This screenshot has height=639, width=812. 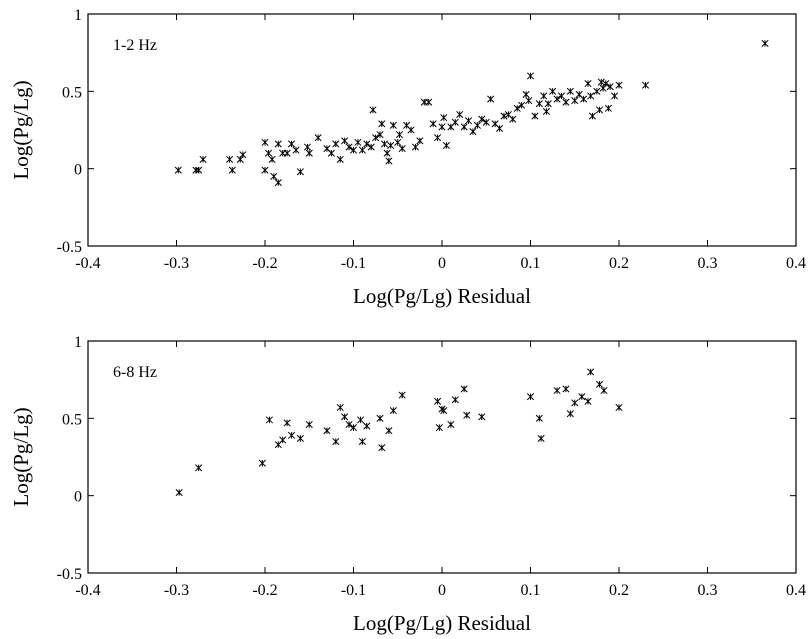 I want to click on x-tick-label: -0.2, so click(x=264, y=590).